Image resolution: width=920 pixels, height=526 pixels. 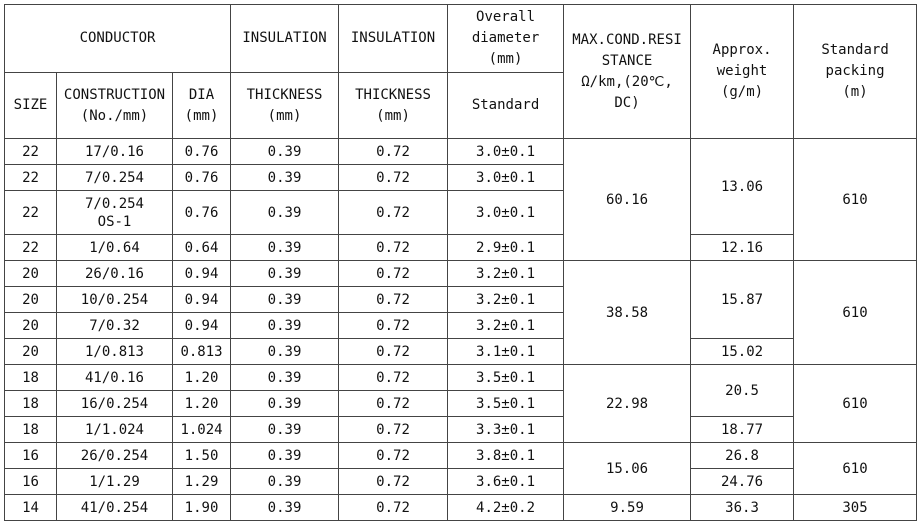 What do you see at coordinates (506, 455) in the screenshot?
I see `data-cell: 3.8±0.1` at bounding box center [506, 455].